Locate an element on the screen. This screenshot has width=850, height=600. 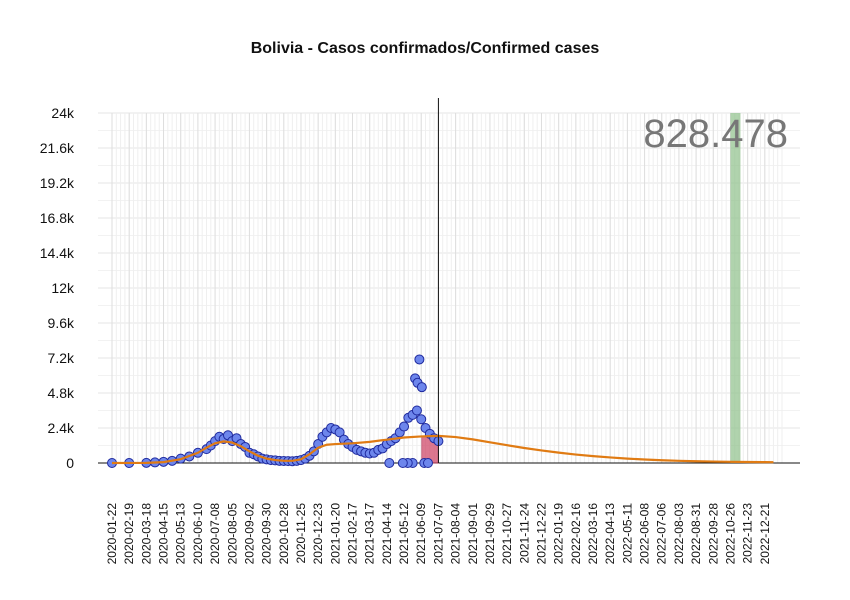
x-tick-label: 2022-01-19 is located at coordinates (559, 534).